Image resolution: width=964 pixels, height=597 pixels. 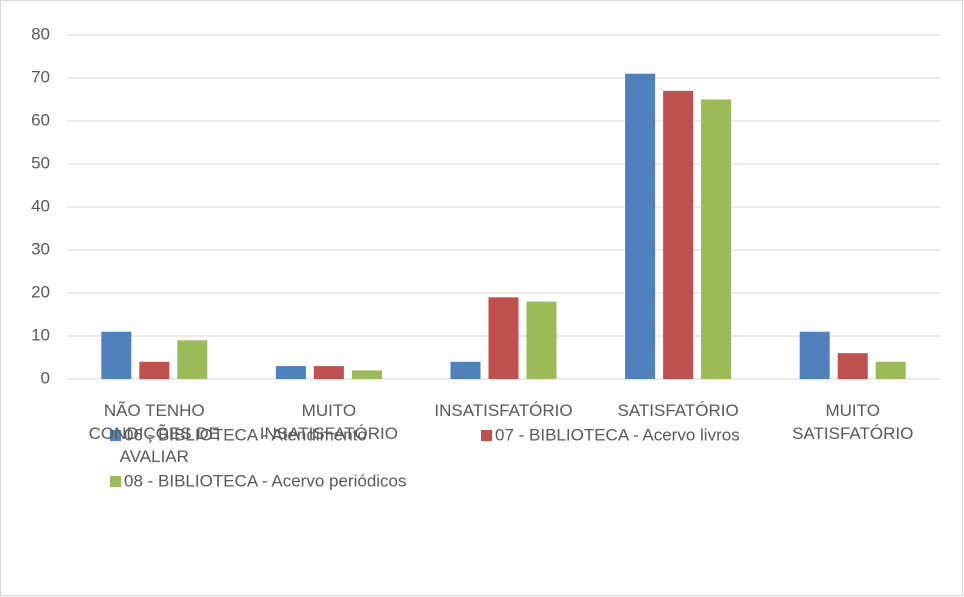 I want to click on x-tick-label: MUITO INSATISFATÓRIO, so click(x=328, y=422).